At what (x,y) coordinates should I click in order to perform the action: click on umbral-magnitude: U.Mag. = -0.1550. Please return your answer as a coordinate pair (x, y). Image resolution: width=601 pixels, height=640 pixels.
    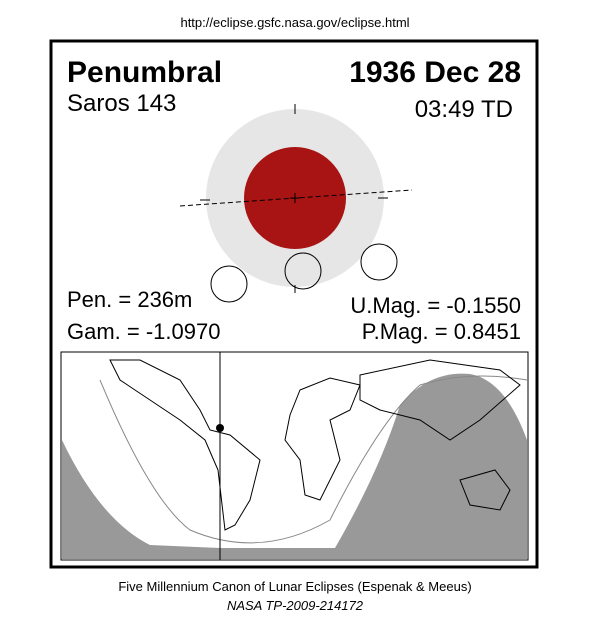
    Looking at the image, I should click on (435, 305).